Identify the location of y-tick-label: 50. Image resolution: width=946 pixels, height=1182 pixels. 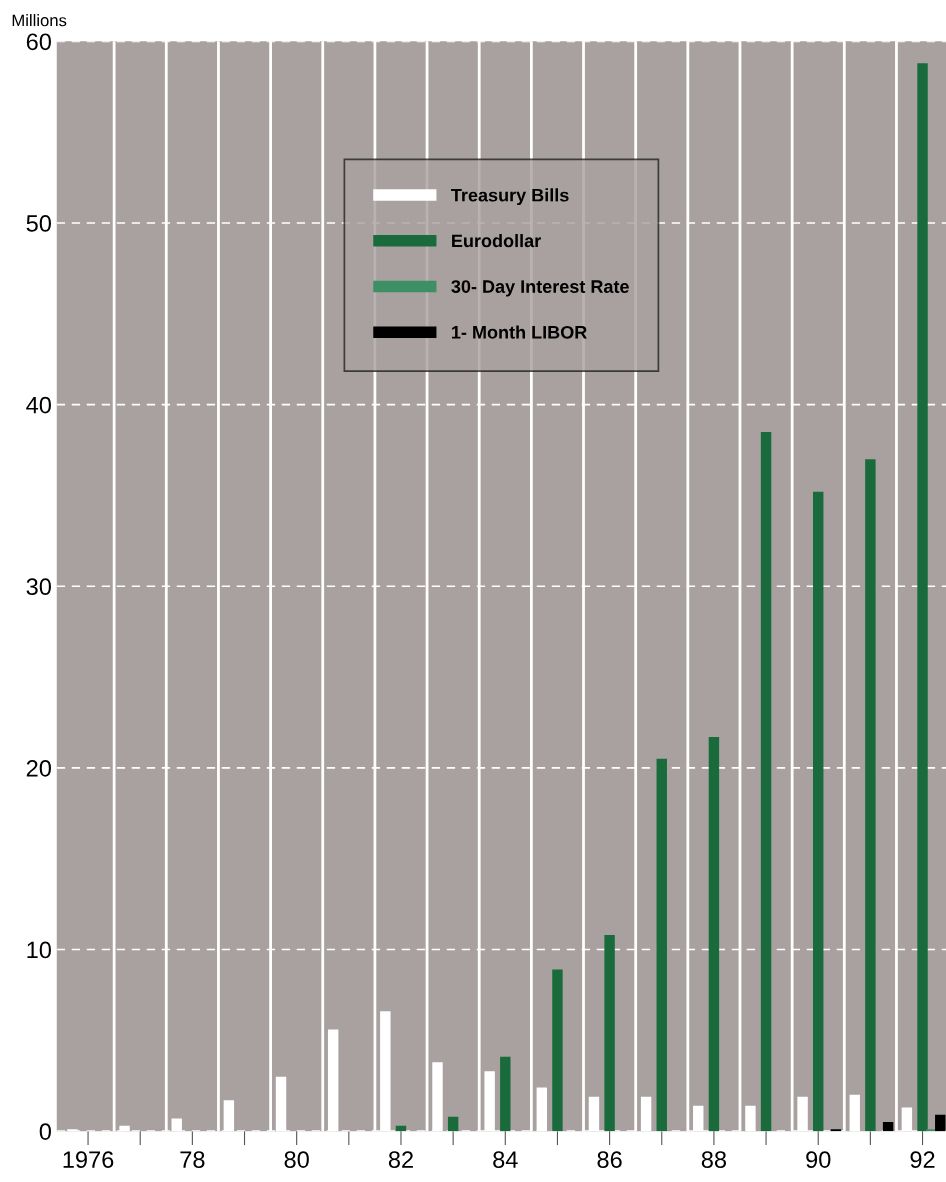
(38, 223).